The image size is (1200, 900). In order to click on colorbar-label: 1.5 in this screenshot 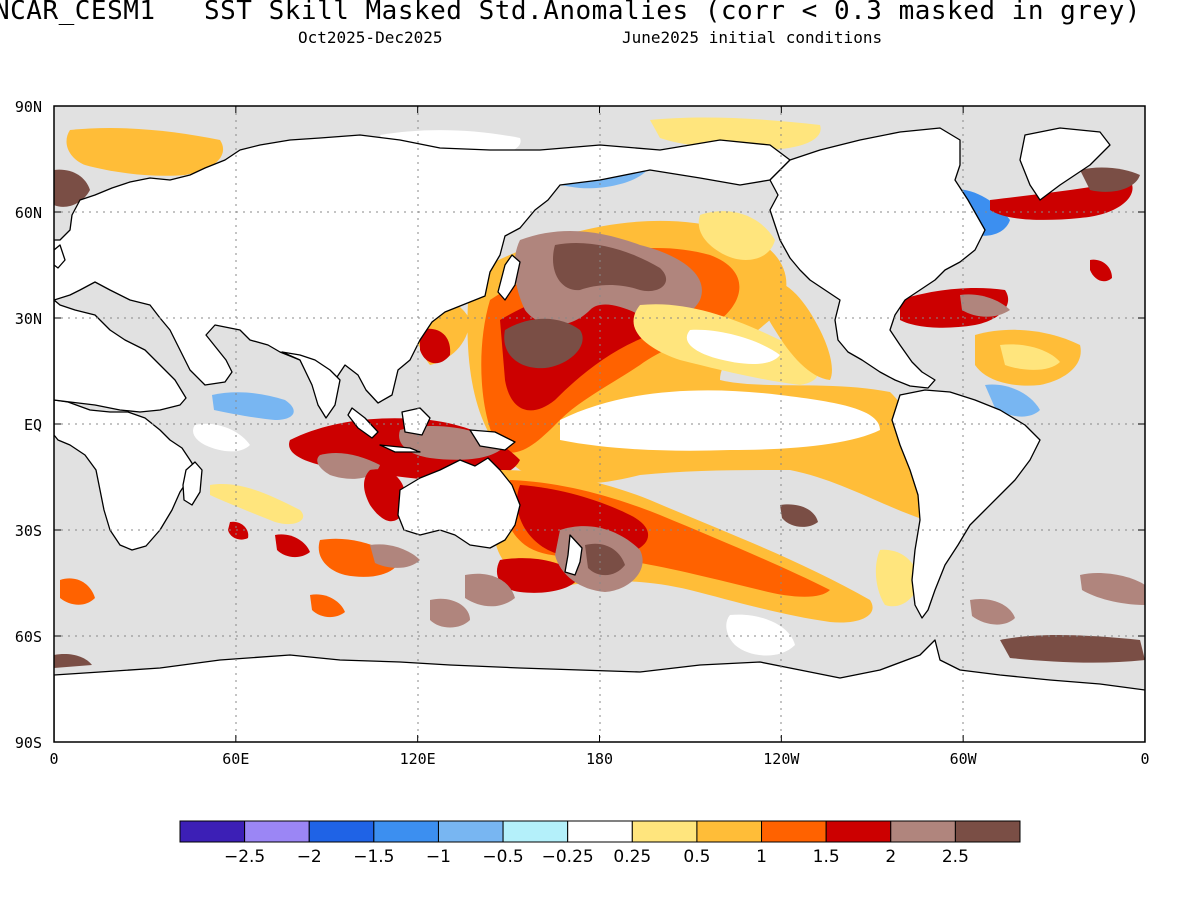, I will do `click(826, 857)`.